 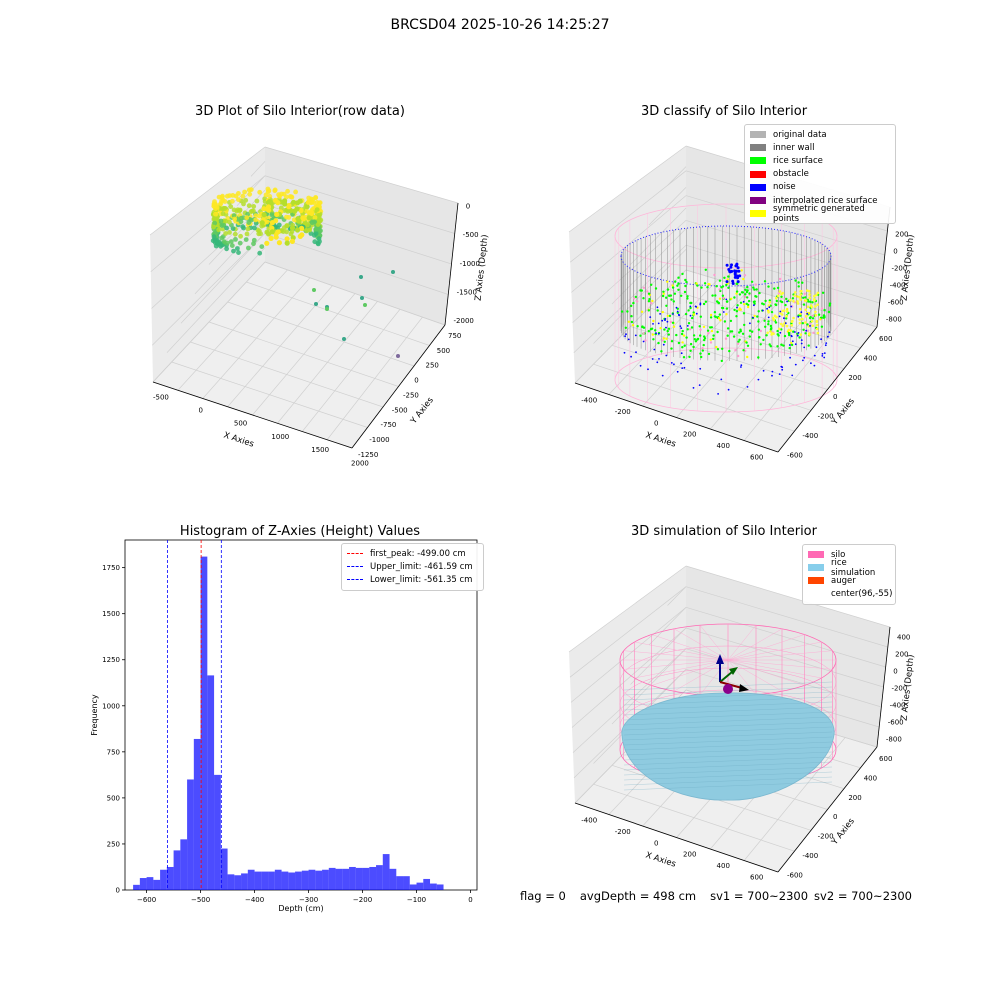 What do you see at coordinates (724, 531) in the screenshot?
I see `panel4-title: 3D simulation of Silo Interior` at bounding box center [724, 531].